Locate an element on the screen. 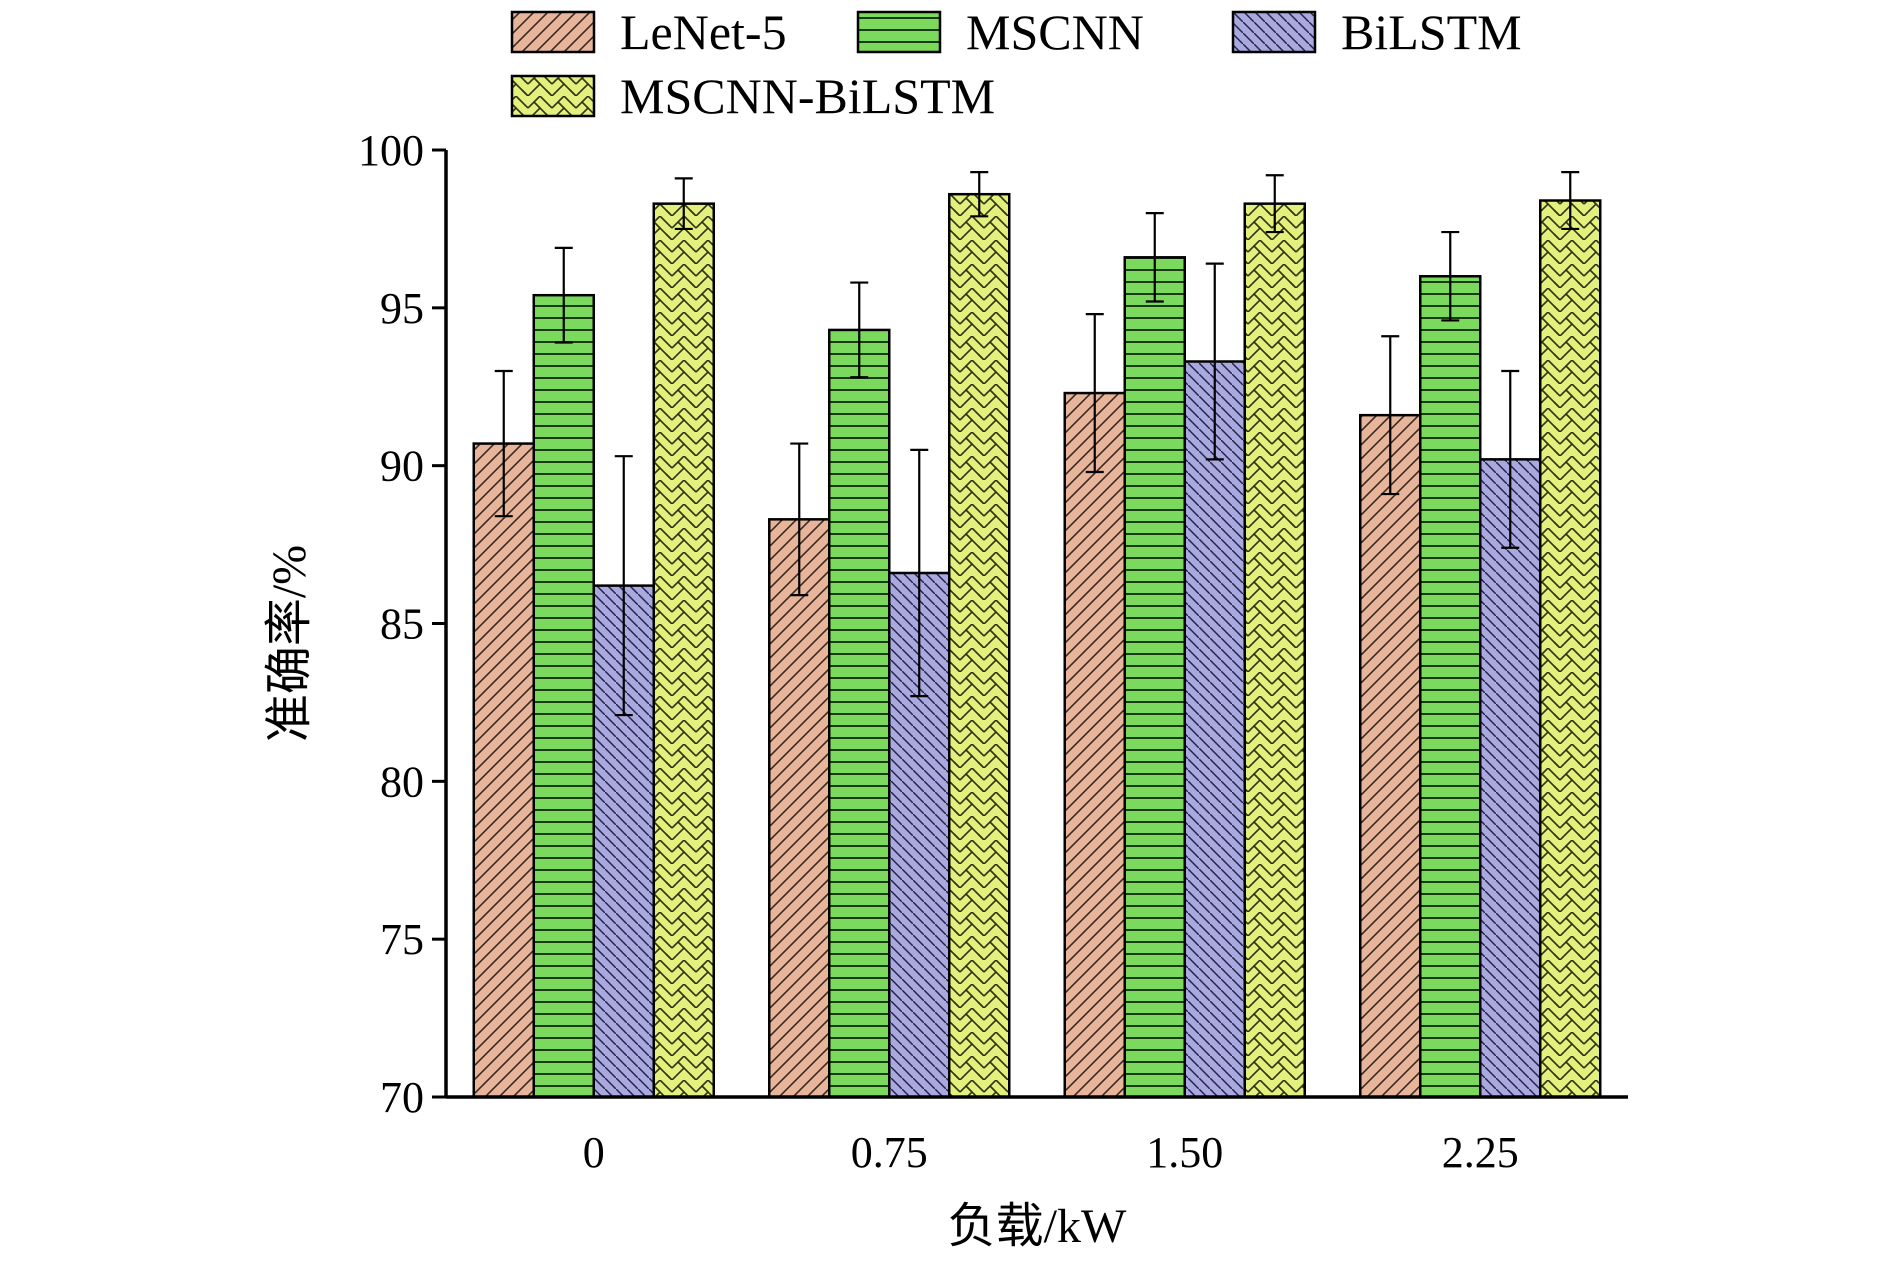 Image resolution: width=1890 pixels, height=1264 pixels. x-axis-label: 负载/kW is located at coordinates (1037, 1226).